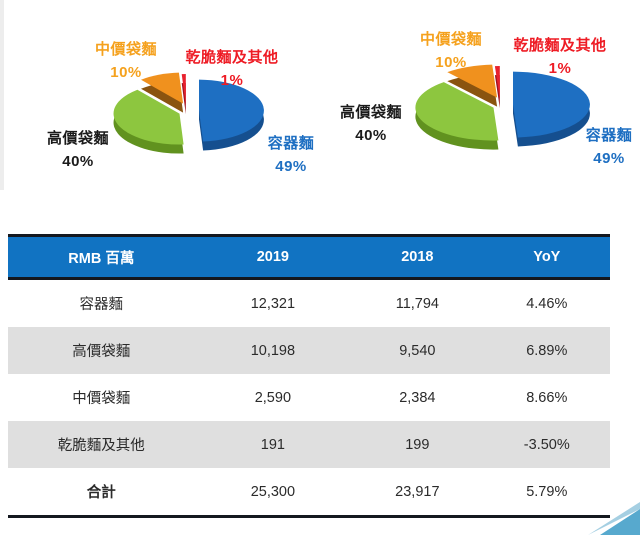 This screenshot has width=640, height=535. Describe the element at coordinates (188, 113) in the screenshot. I see `pie-left-svg` at that location.